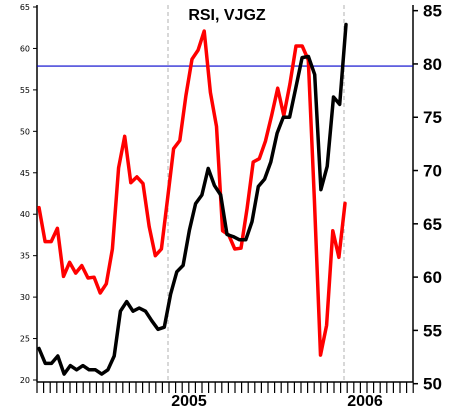  I want to click on right-tick-label: 85, so click(432, 11).